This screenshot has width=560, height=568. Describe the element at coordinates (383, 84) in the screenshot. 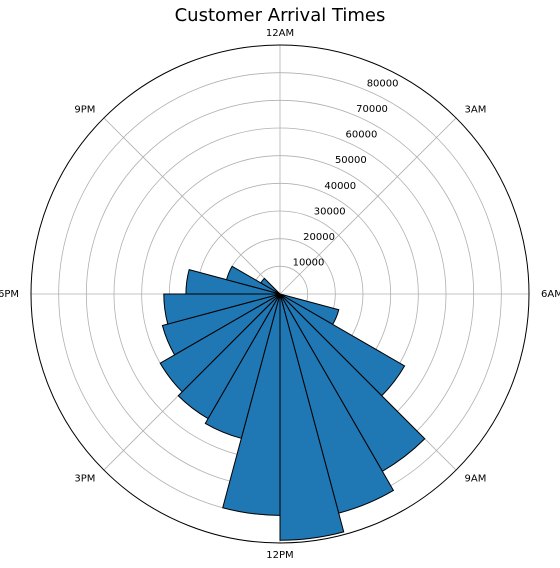

I see `radial-label-80000: 80000` at that location.